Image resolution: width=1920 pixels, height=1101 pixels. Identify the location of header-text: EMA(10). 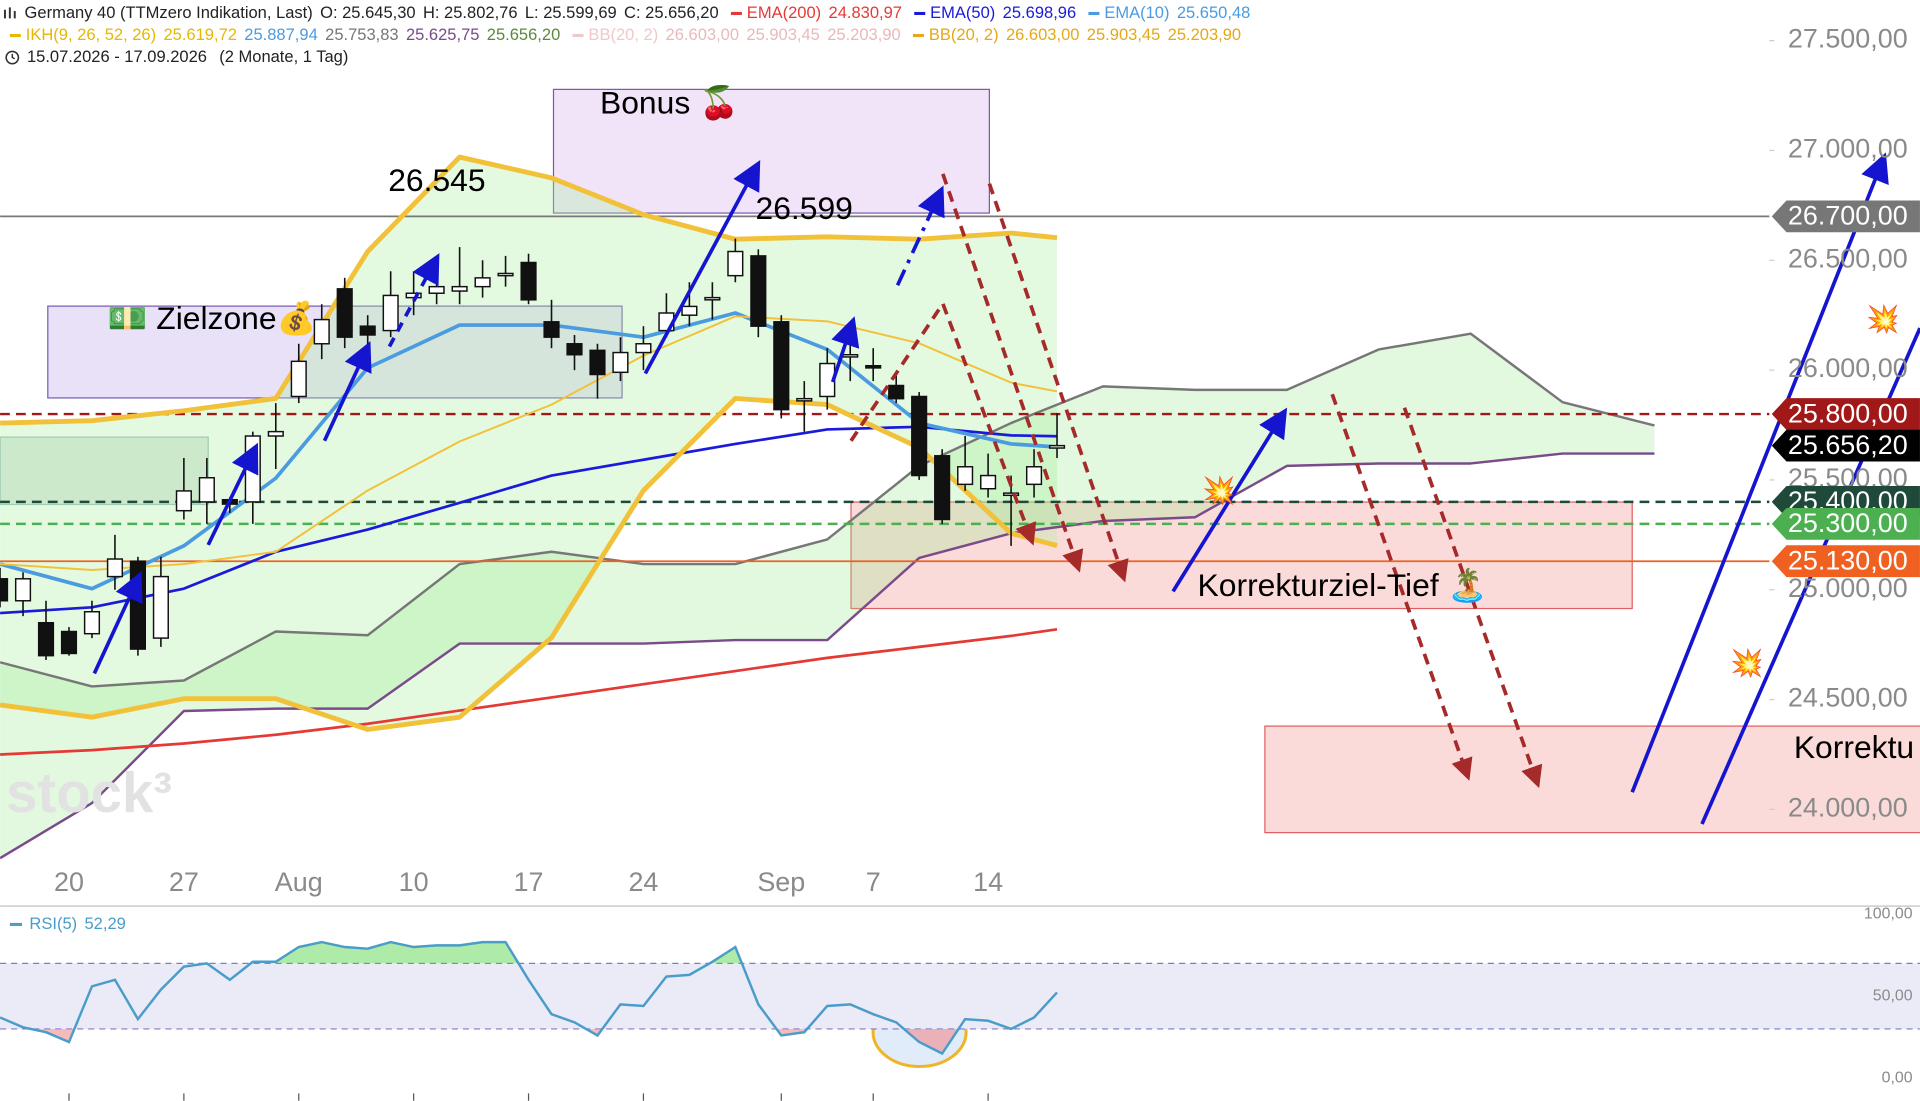
(1136, 12).